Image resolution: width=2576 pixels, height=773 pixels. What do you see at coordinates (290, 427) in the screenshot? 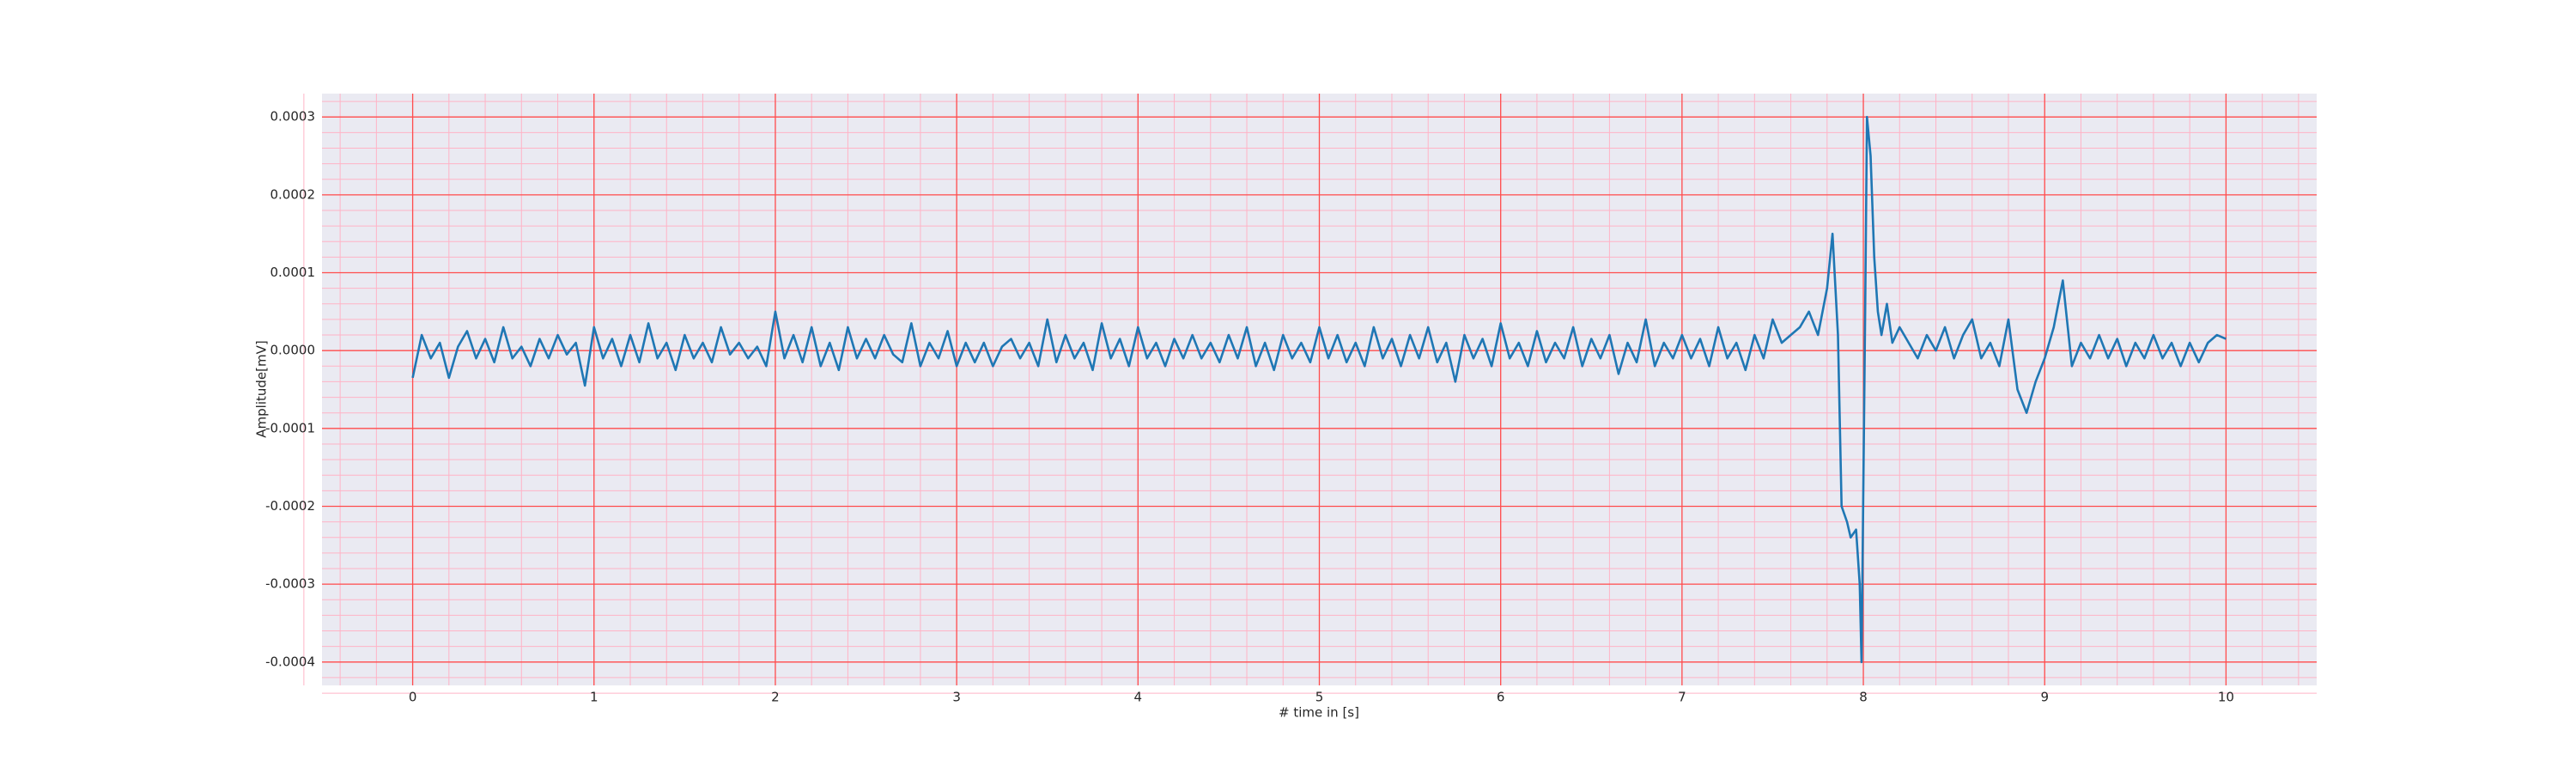
I see `y-tick-label: -0.0001` at bounding box center [290, 427].